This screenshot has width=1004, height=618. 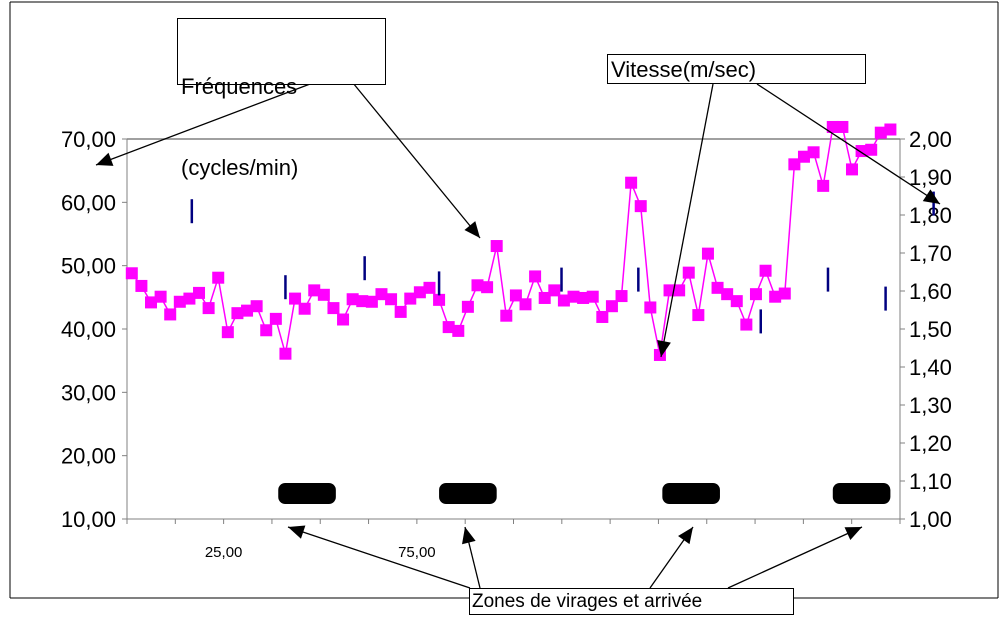 I want to click on arrow-freq-plot-head, so click(x=472, y=229).